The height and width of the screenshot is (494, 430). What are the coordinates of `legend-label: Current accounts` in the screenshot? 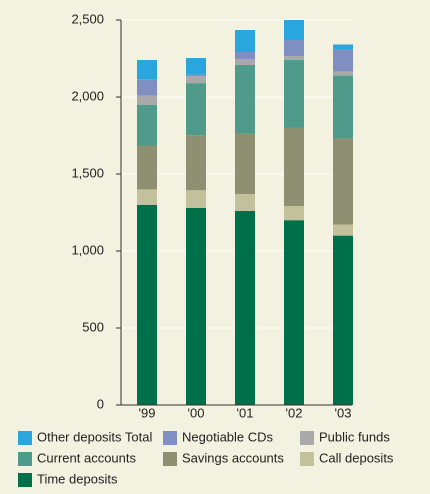 It's located at (86, 457).